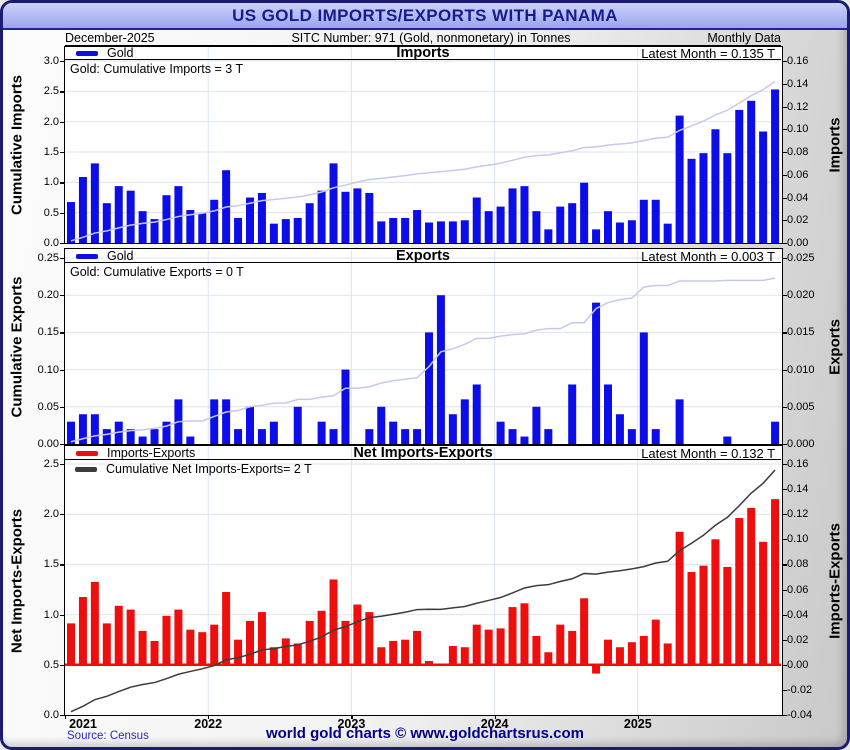  I want to click on y-axis-tick-label: -0.04, so click(800, 715).